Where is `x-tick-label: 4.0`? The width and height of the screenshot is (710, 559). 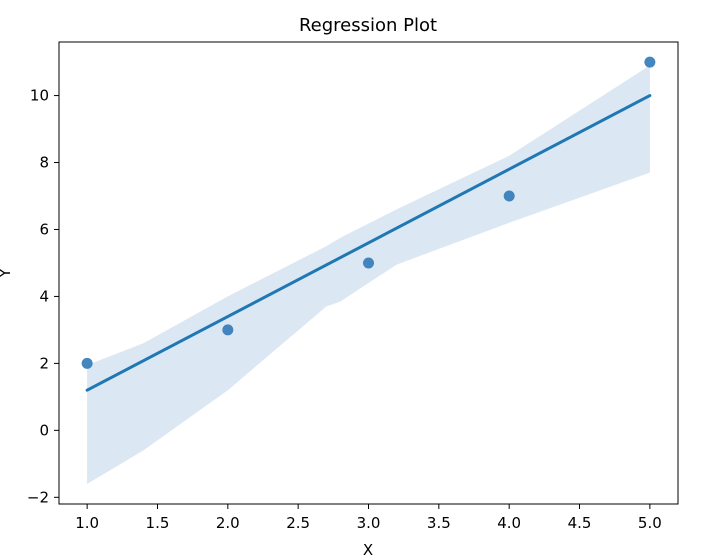 x-tick-label: 4.0 is located at coordinates (509, 523).